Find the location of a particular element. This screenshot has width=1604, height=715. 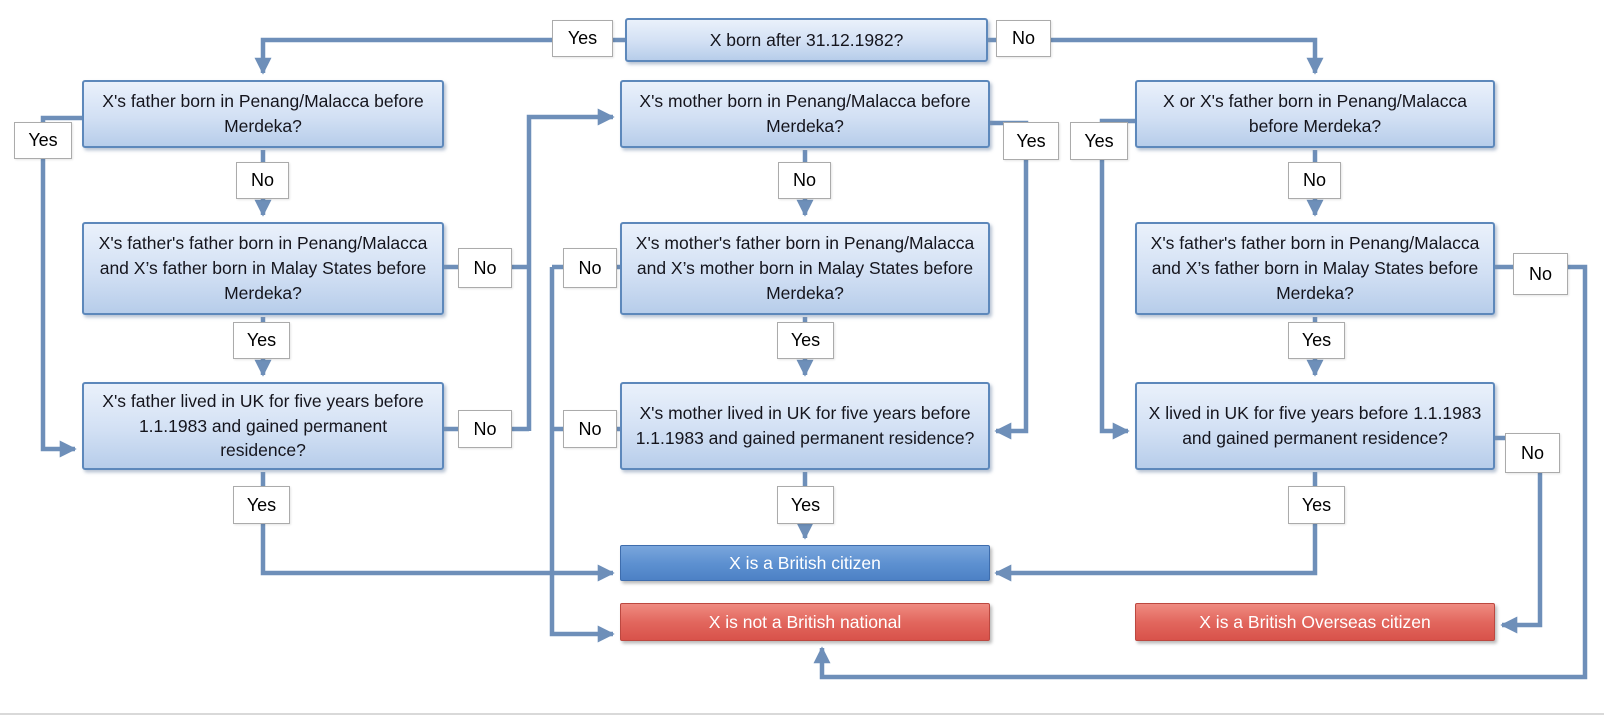

edge-label-mother-q1-no: No is located at coordinates (804, 180).